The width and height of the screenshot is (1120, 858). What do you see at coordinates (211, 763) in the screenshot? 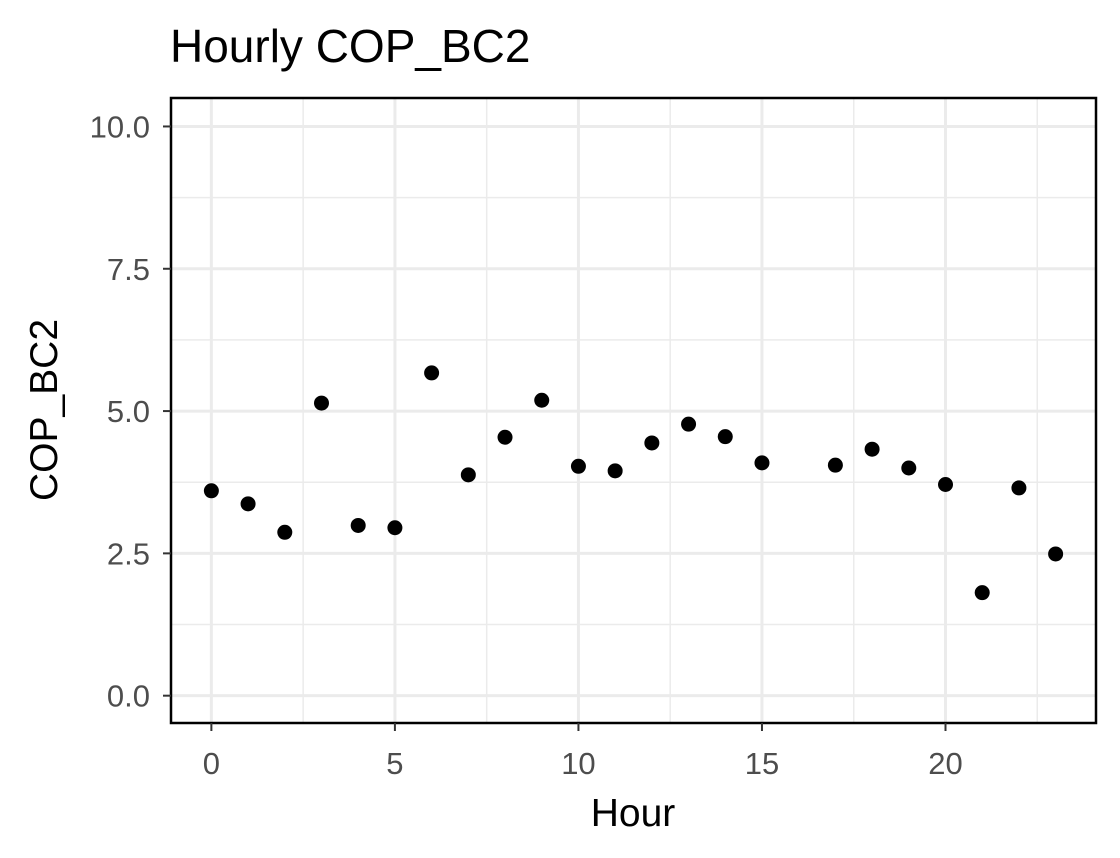
I see `x-tick-label: 0` at bounding box center [211, 763].